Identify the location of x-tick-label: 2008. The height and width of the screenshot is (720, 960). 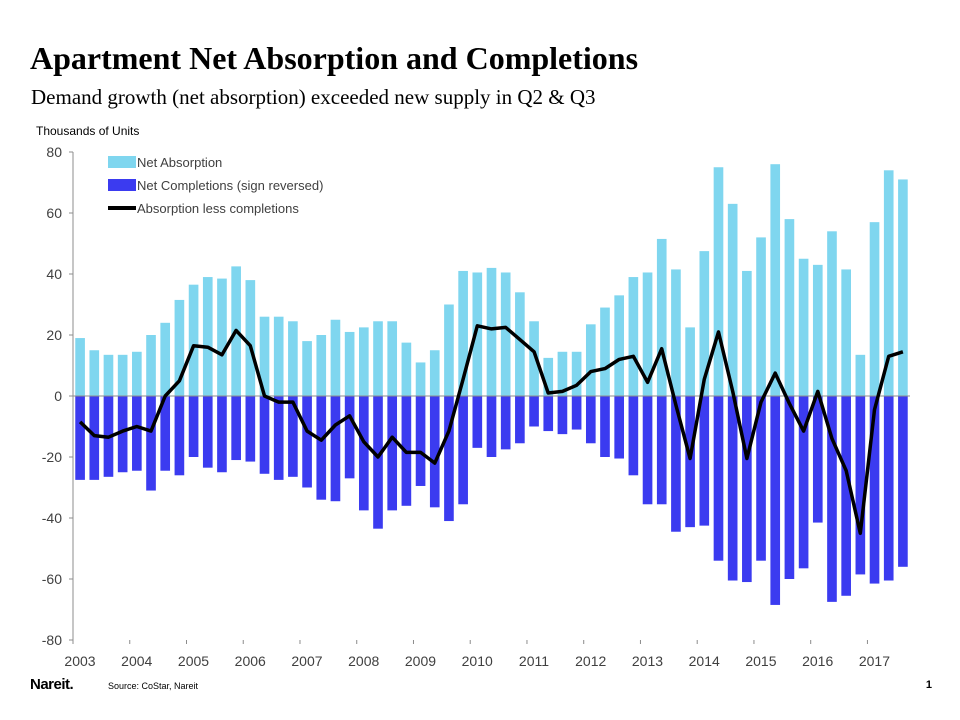
(363, 661).